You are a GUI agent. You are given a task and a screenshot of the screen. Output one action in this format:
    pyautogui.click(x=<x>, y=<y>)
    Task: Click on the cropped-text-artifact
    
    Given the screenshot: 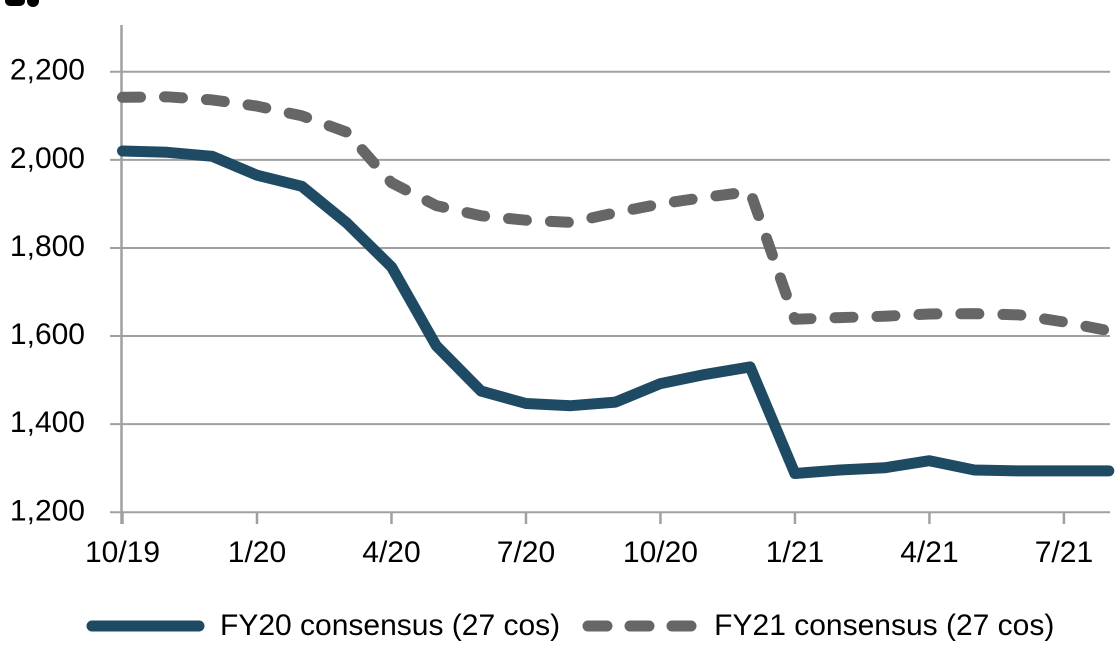 What is the action you would take?
    pyautogui.click(x=22, y=3)
    